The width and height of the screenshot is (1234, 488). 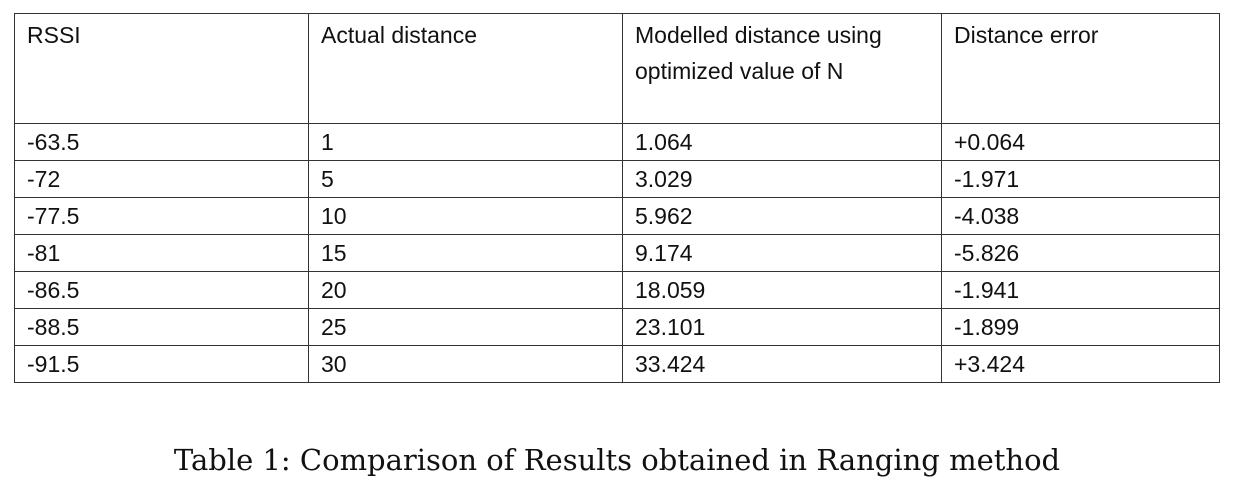 What do you see at coordinates (1080, 253) in the screenshot?
I see `cell-distance-error: -5.826` at bounding box center [1080, 253].